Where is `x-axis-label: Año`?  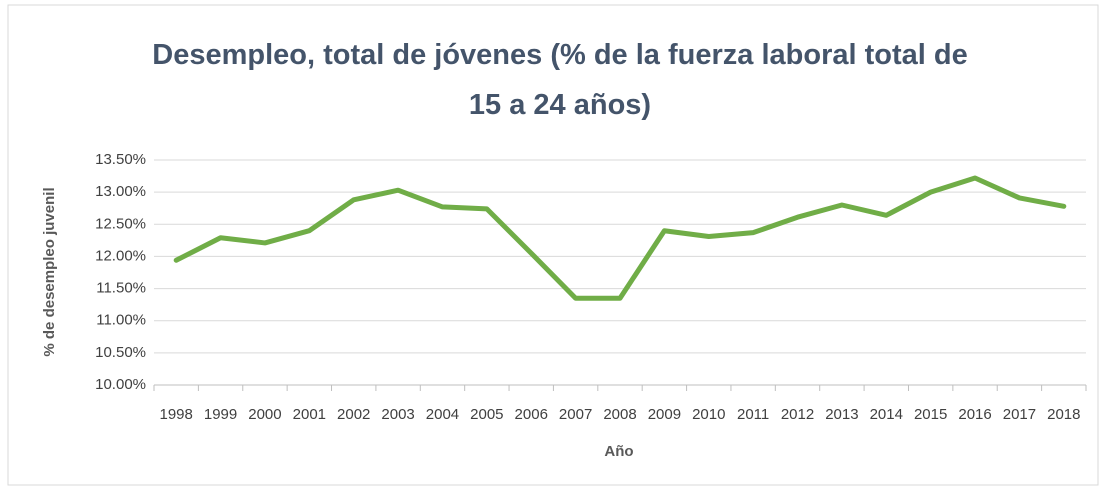
x-axis-label: Año is located at coordinates (618, 451).